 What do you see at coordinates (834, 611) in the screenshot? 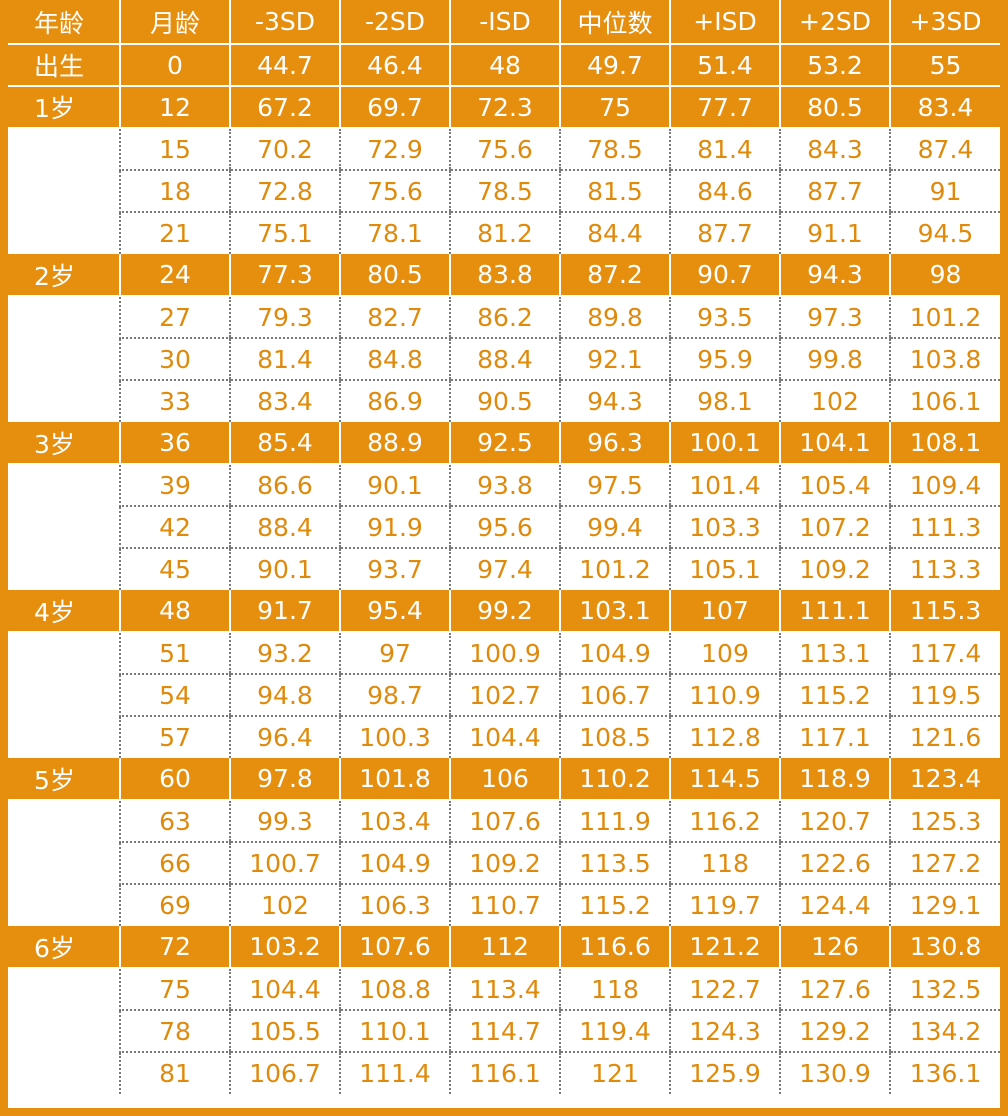
I see `height-value-cell: 111.1` at bounding box center [834, 611].